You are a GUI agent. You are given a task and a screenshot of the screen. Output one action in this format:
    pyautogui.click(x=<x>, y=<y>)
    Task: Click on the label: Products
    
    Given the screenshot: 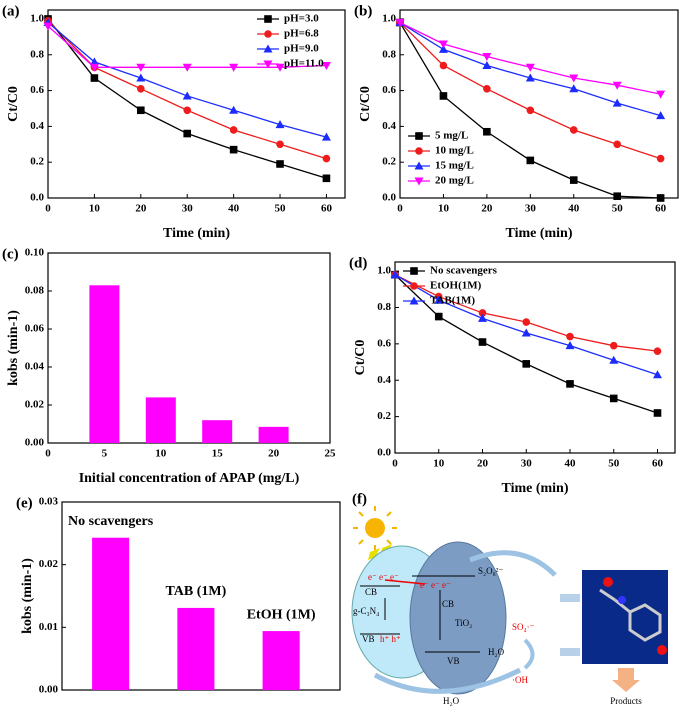 What is the action you would take?
    pyautogui.click(x=626, y=701)
    